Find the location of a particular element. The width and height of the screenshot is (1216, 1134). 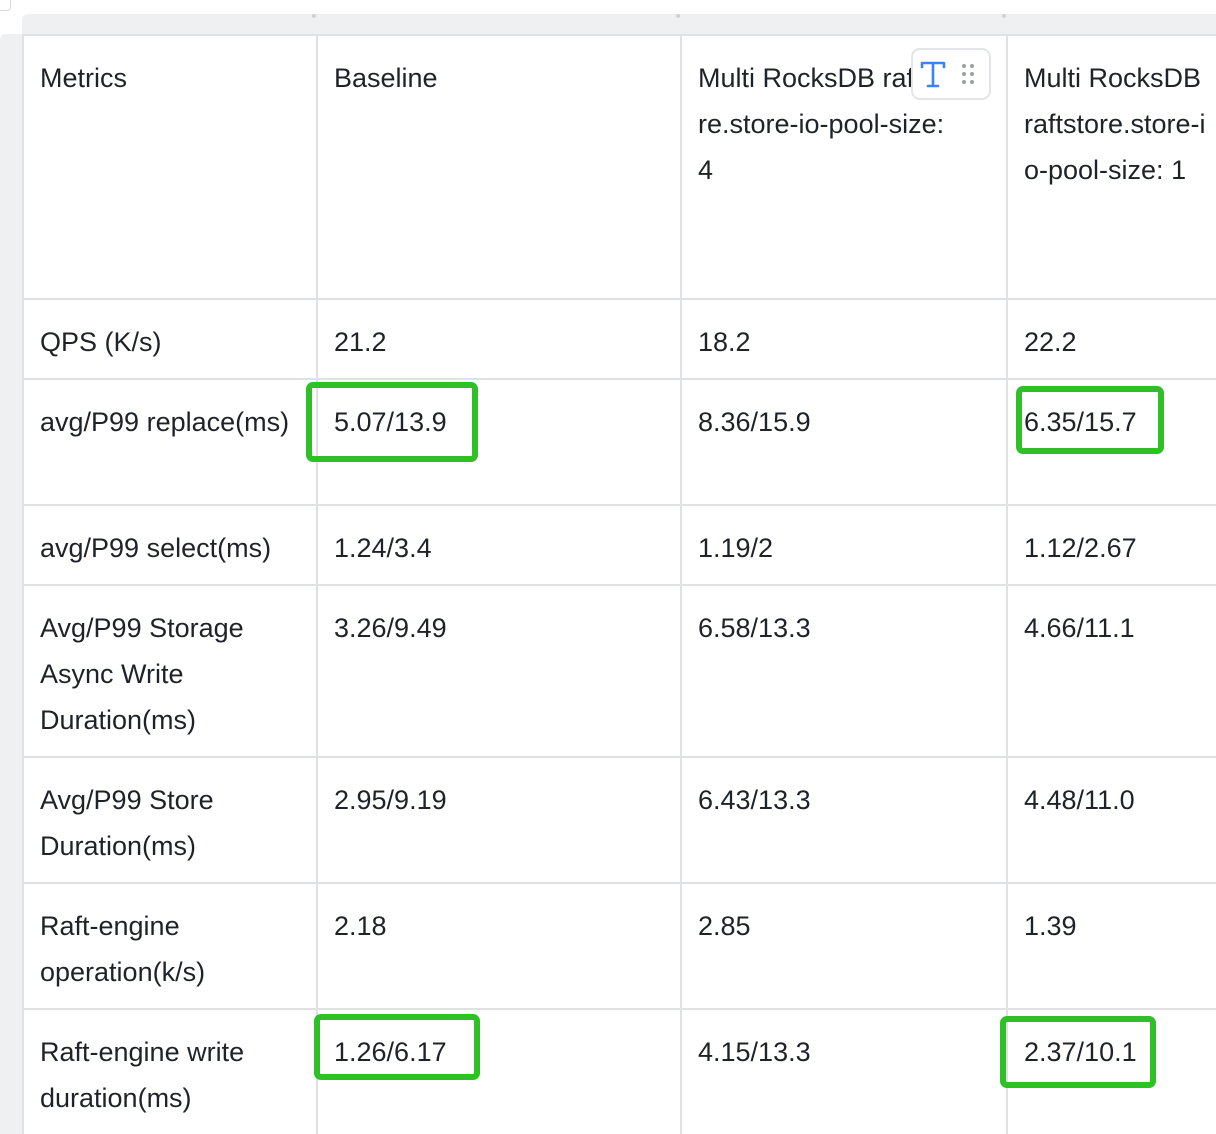

drag-handle-icon is located at coordinates (968, 74).